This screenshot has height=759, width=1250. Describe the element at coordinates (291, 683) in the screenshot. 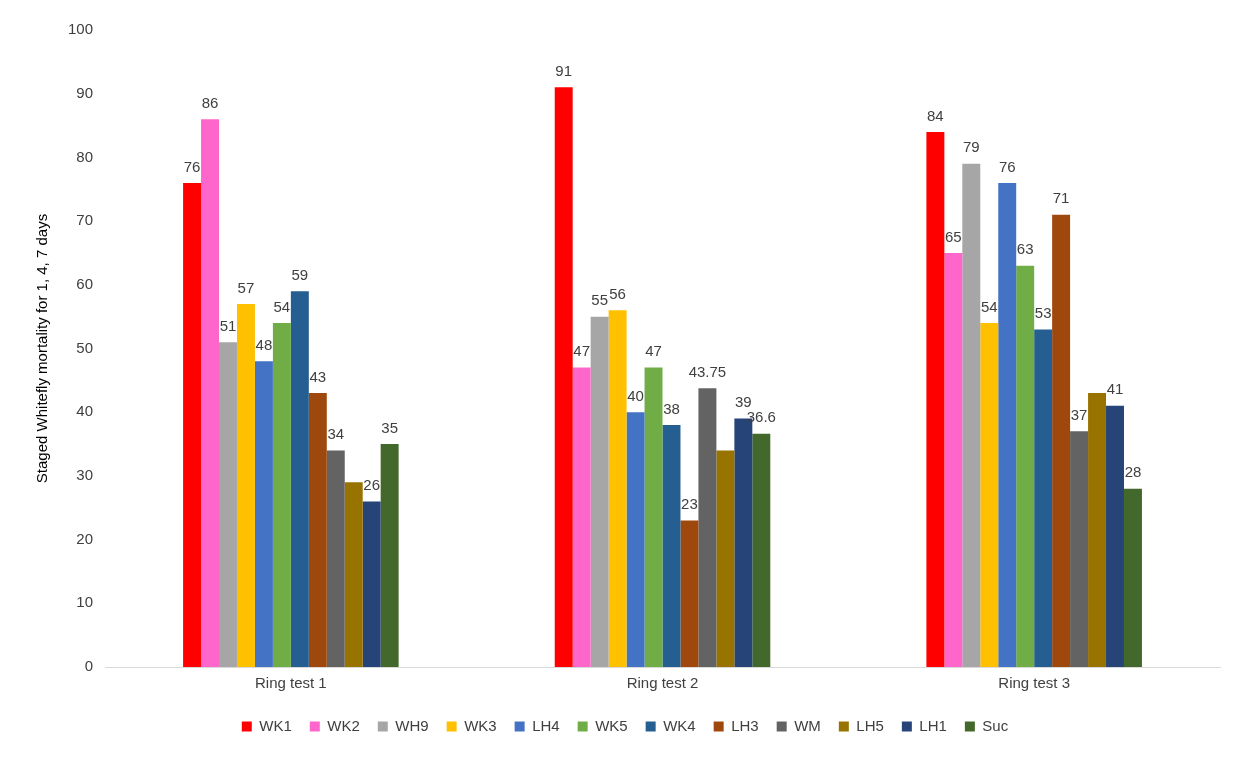

I see `x-tick-label: Ring test 1` at that location.